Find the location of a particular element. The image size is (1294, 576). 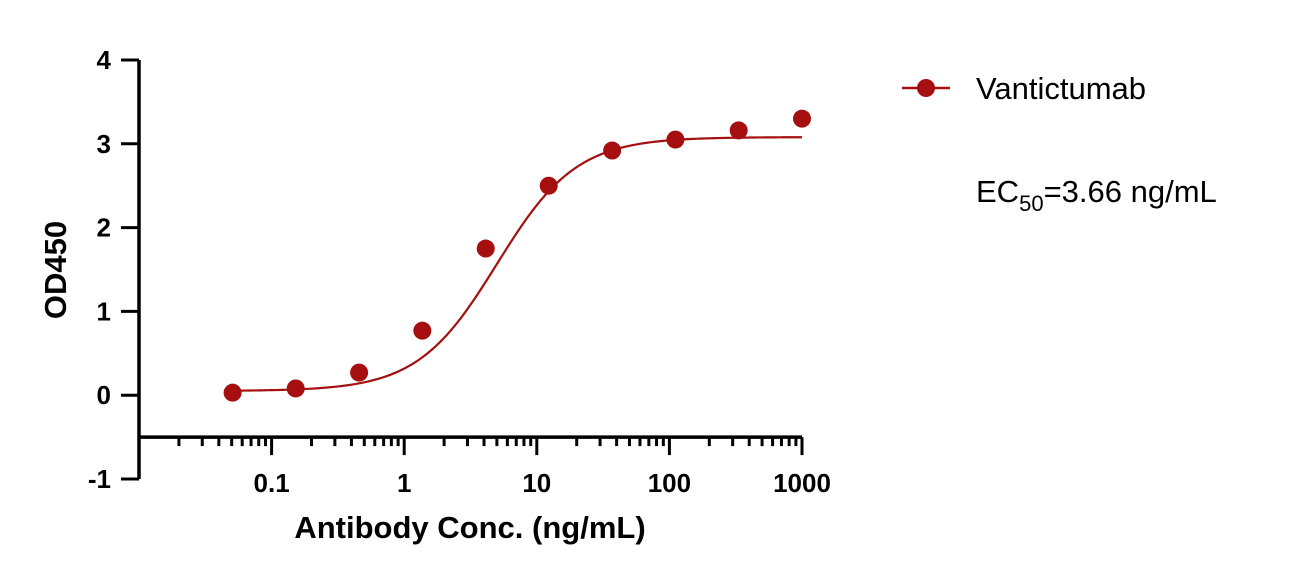

x-axis-title: Antibody Conc. (ng/mL) is located at coordinates (469, 527).